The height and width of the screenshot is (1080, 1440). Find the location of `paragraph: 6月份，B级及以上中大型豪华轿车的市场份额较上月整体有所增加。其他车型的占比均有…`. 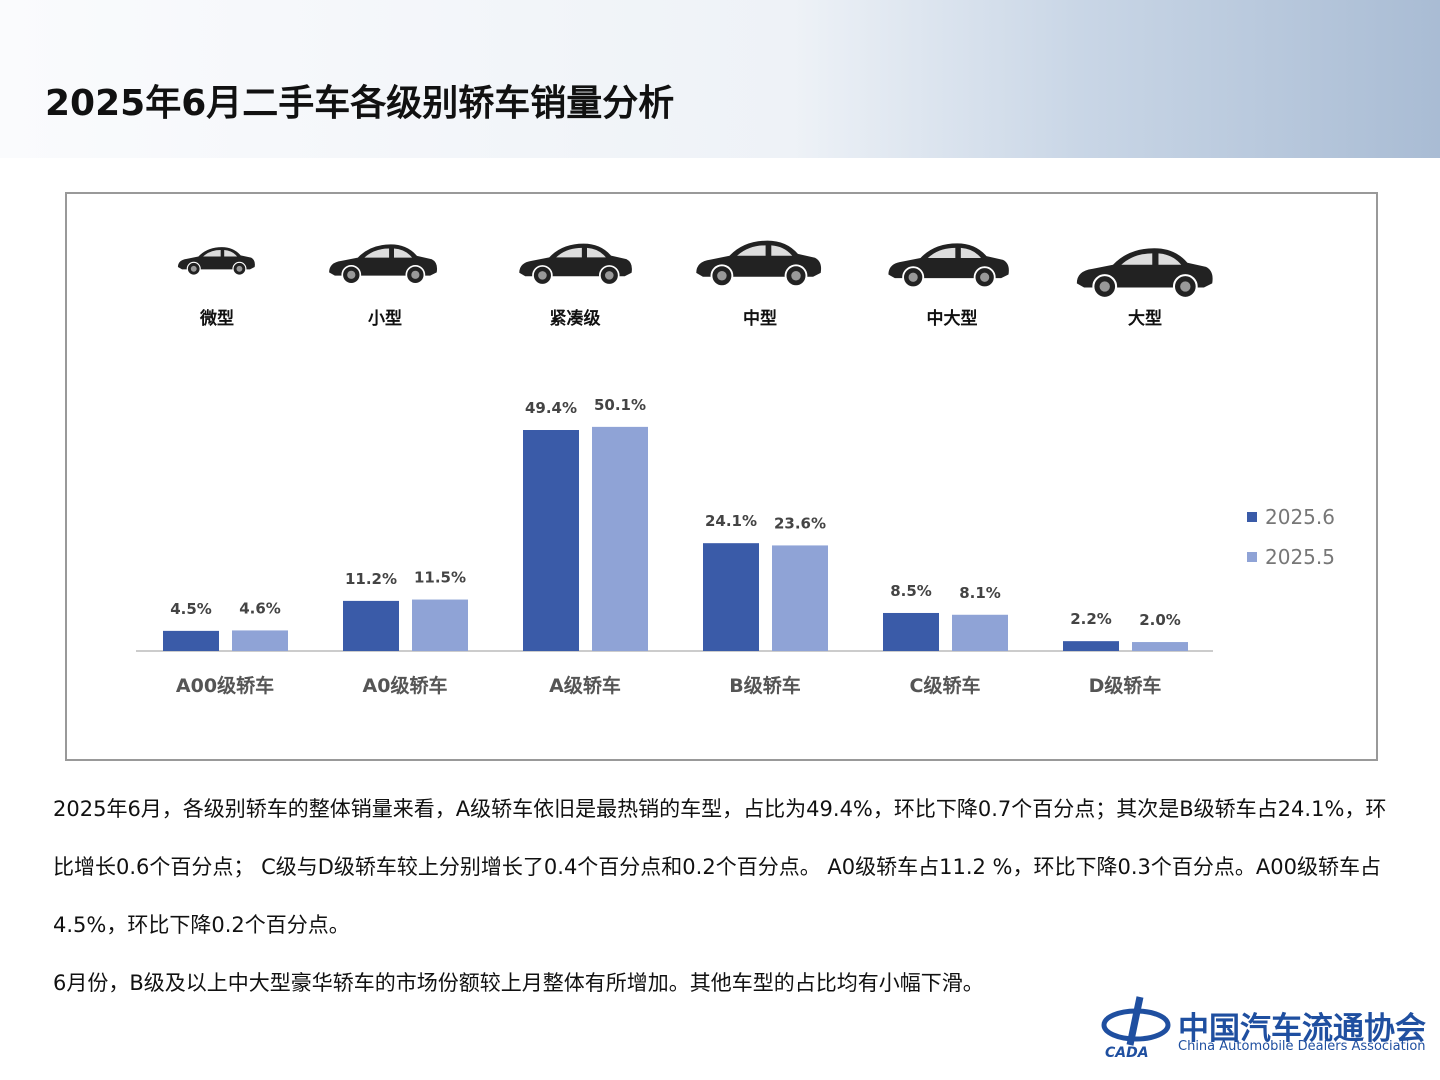

paragraph: 6月份，B级及以上中大型豪华轿车的市场份额较上月整体有所增加。其他车型的占比均有… is located at coordinates (518, 983).